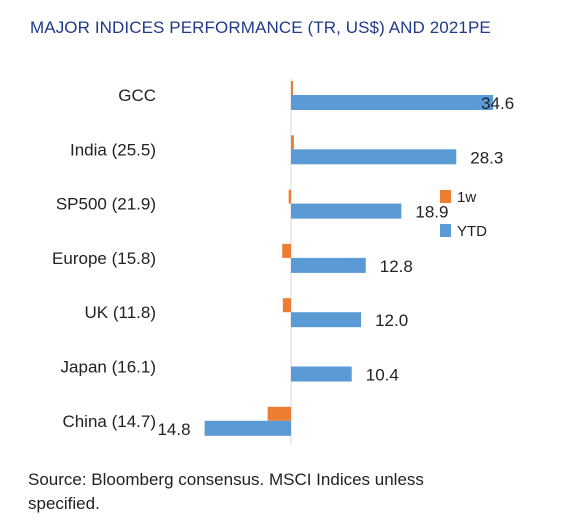 The height and width of the screenshot is (532, 586). Describe the element at coordinates (391, 320) in the screenshot. I see `ytd-data-label: 12.0` at that location.